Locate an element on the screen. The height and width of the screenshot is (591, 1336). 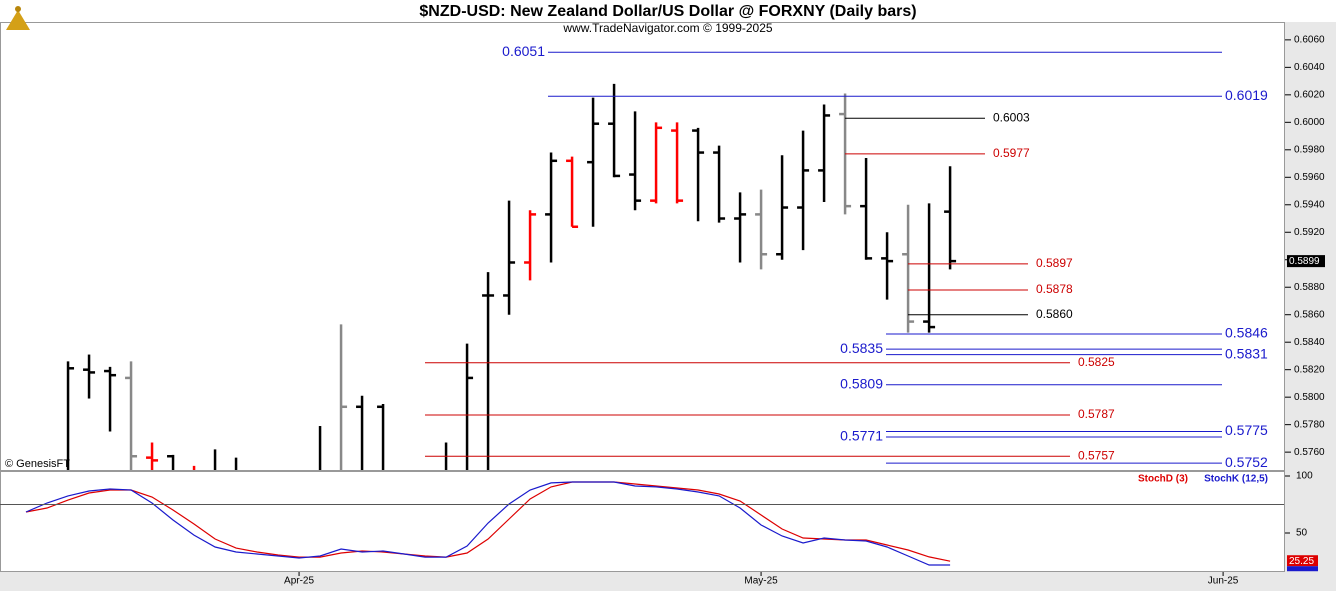
stoch-value-label: 25.25 is located at coordinates (1301, 561).